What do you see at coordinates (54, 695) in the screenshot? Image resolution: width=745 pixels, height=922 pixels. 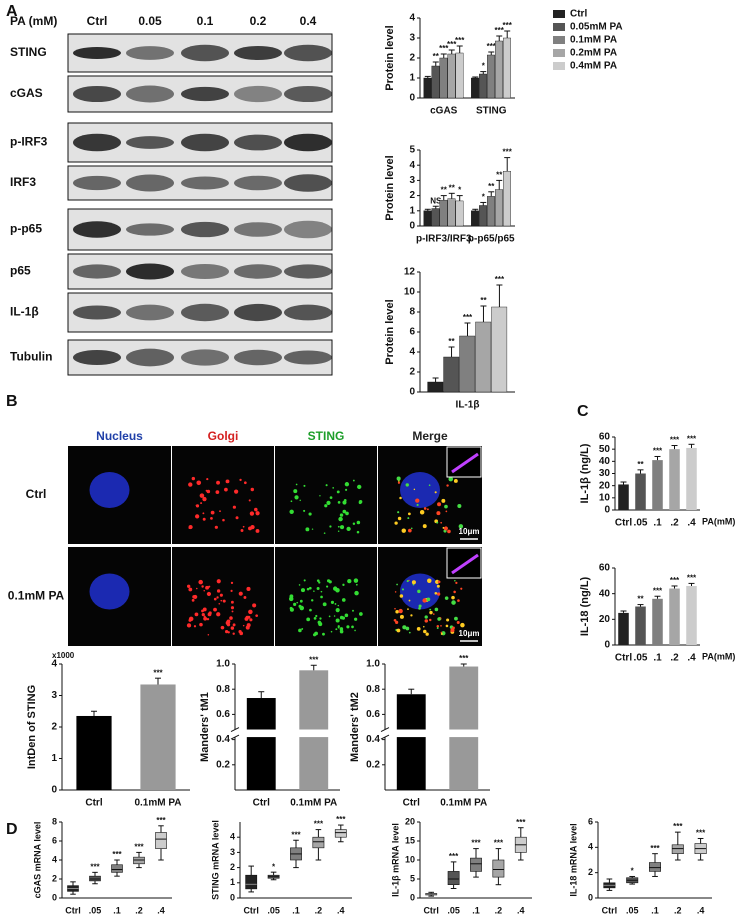 I see `y-tick-label: 3` at bounding box center [54, 695].